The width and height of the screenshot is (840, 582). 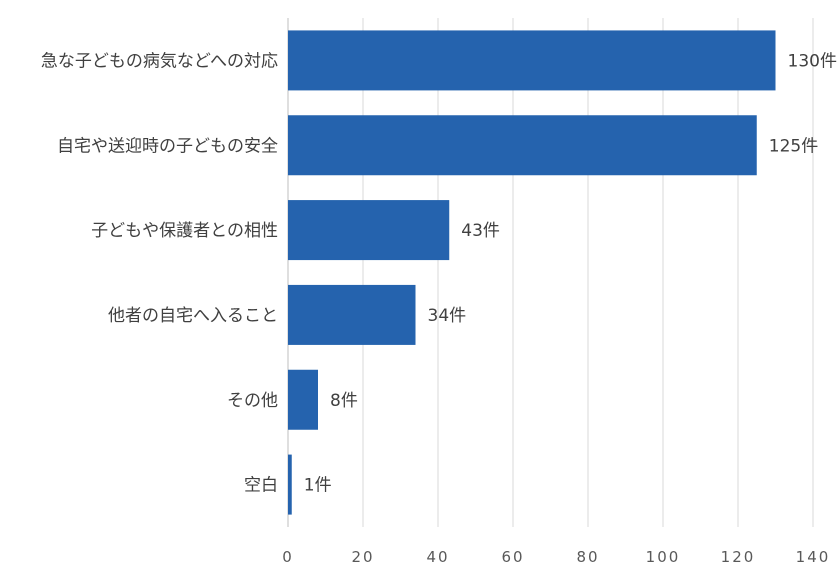 What do you see at coordinates (793, 146) in the screenshot?
I see `data-label: 125件` at bounding box center [793, 146].